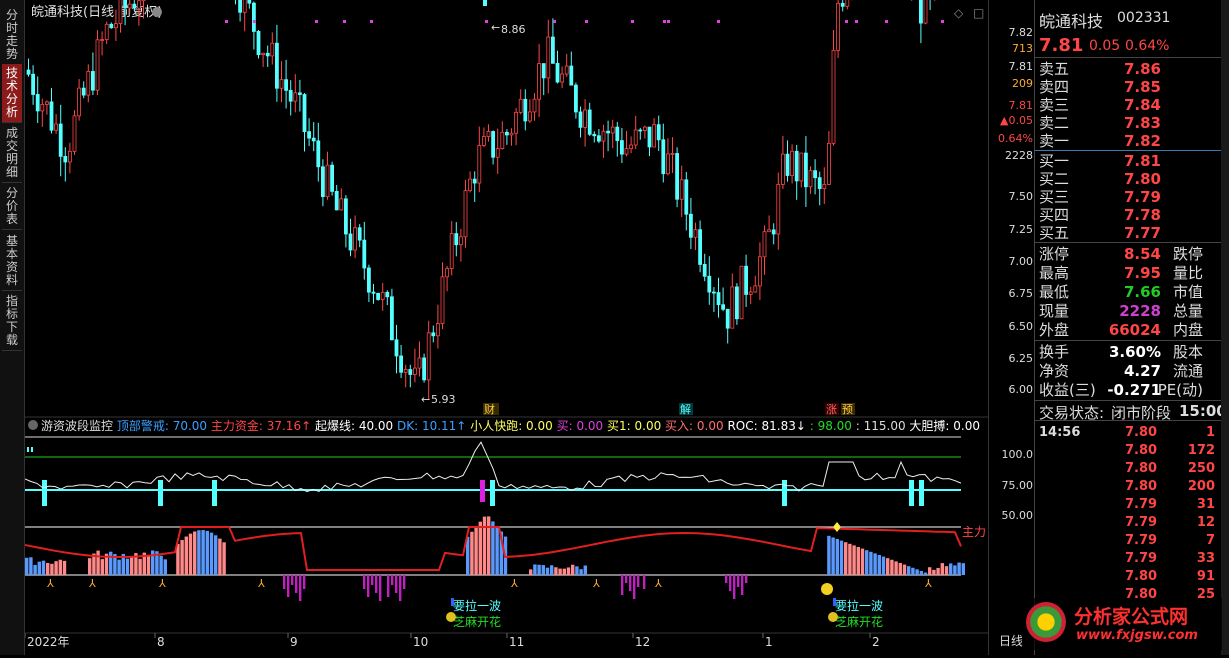  What do you see at coordinates (1018, 485) in the screenshot?
I see `indicator-tick: 75.00` at bounding box center [1018, 485].